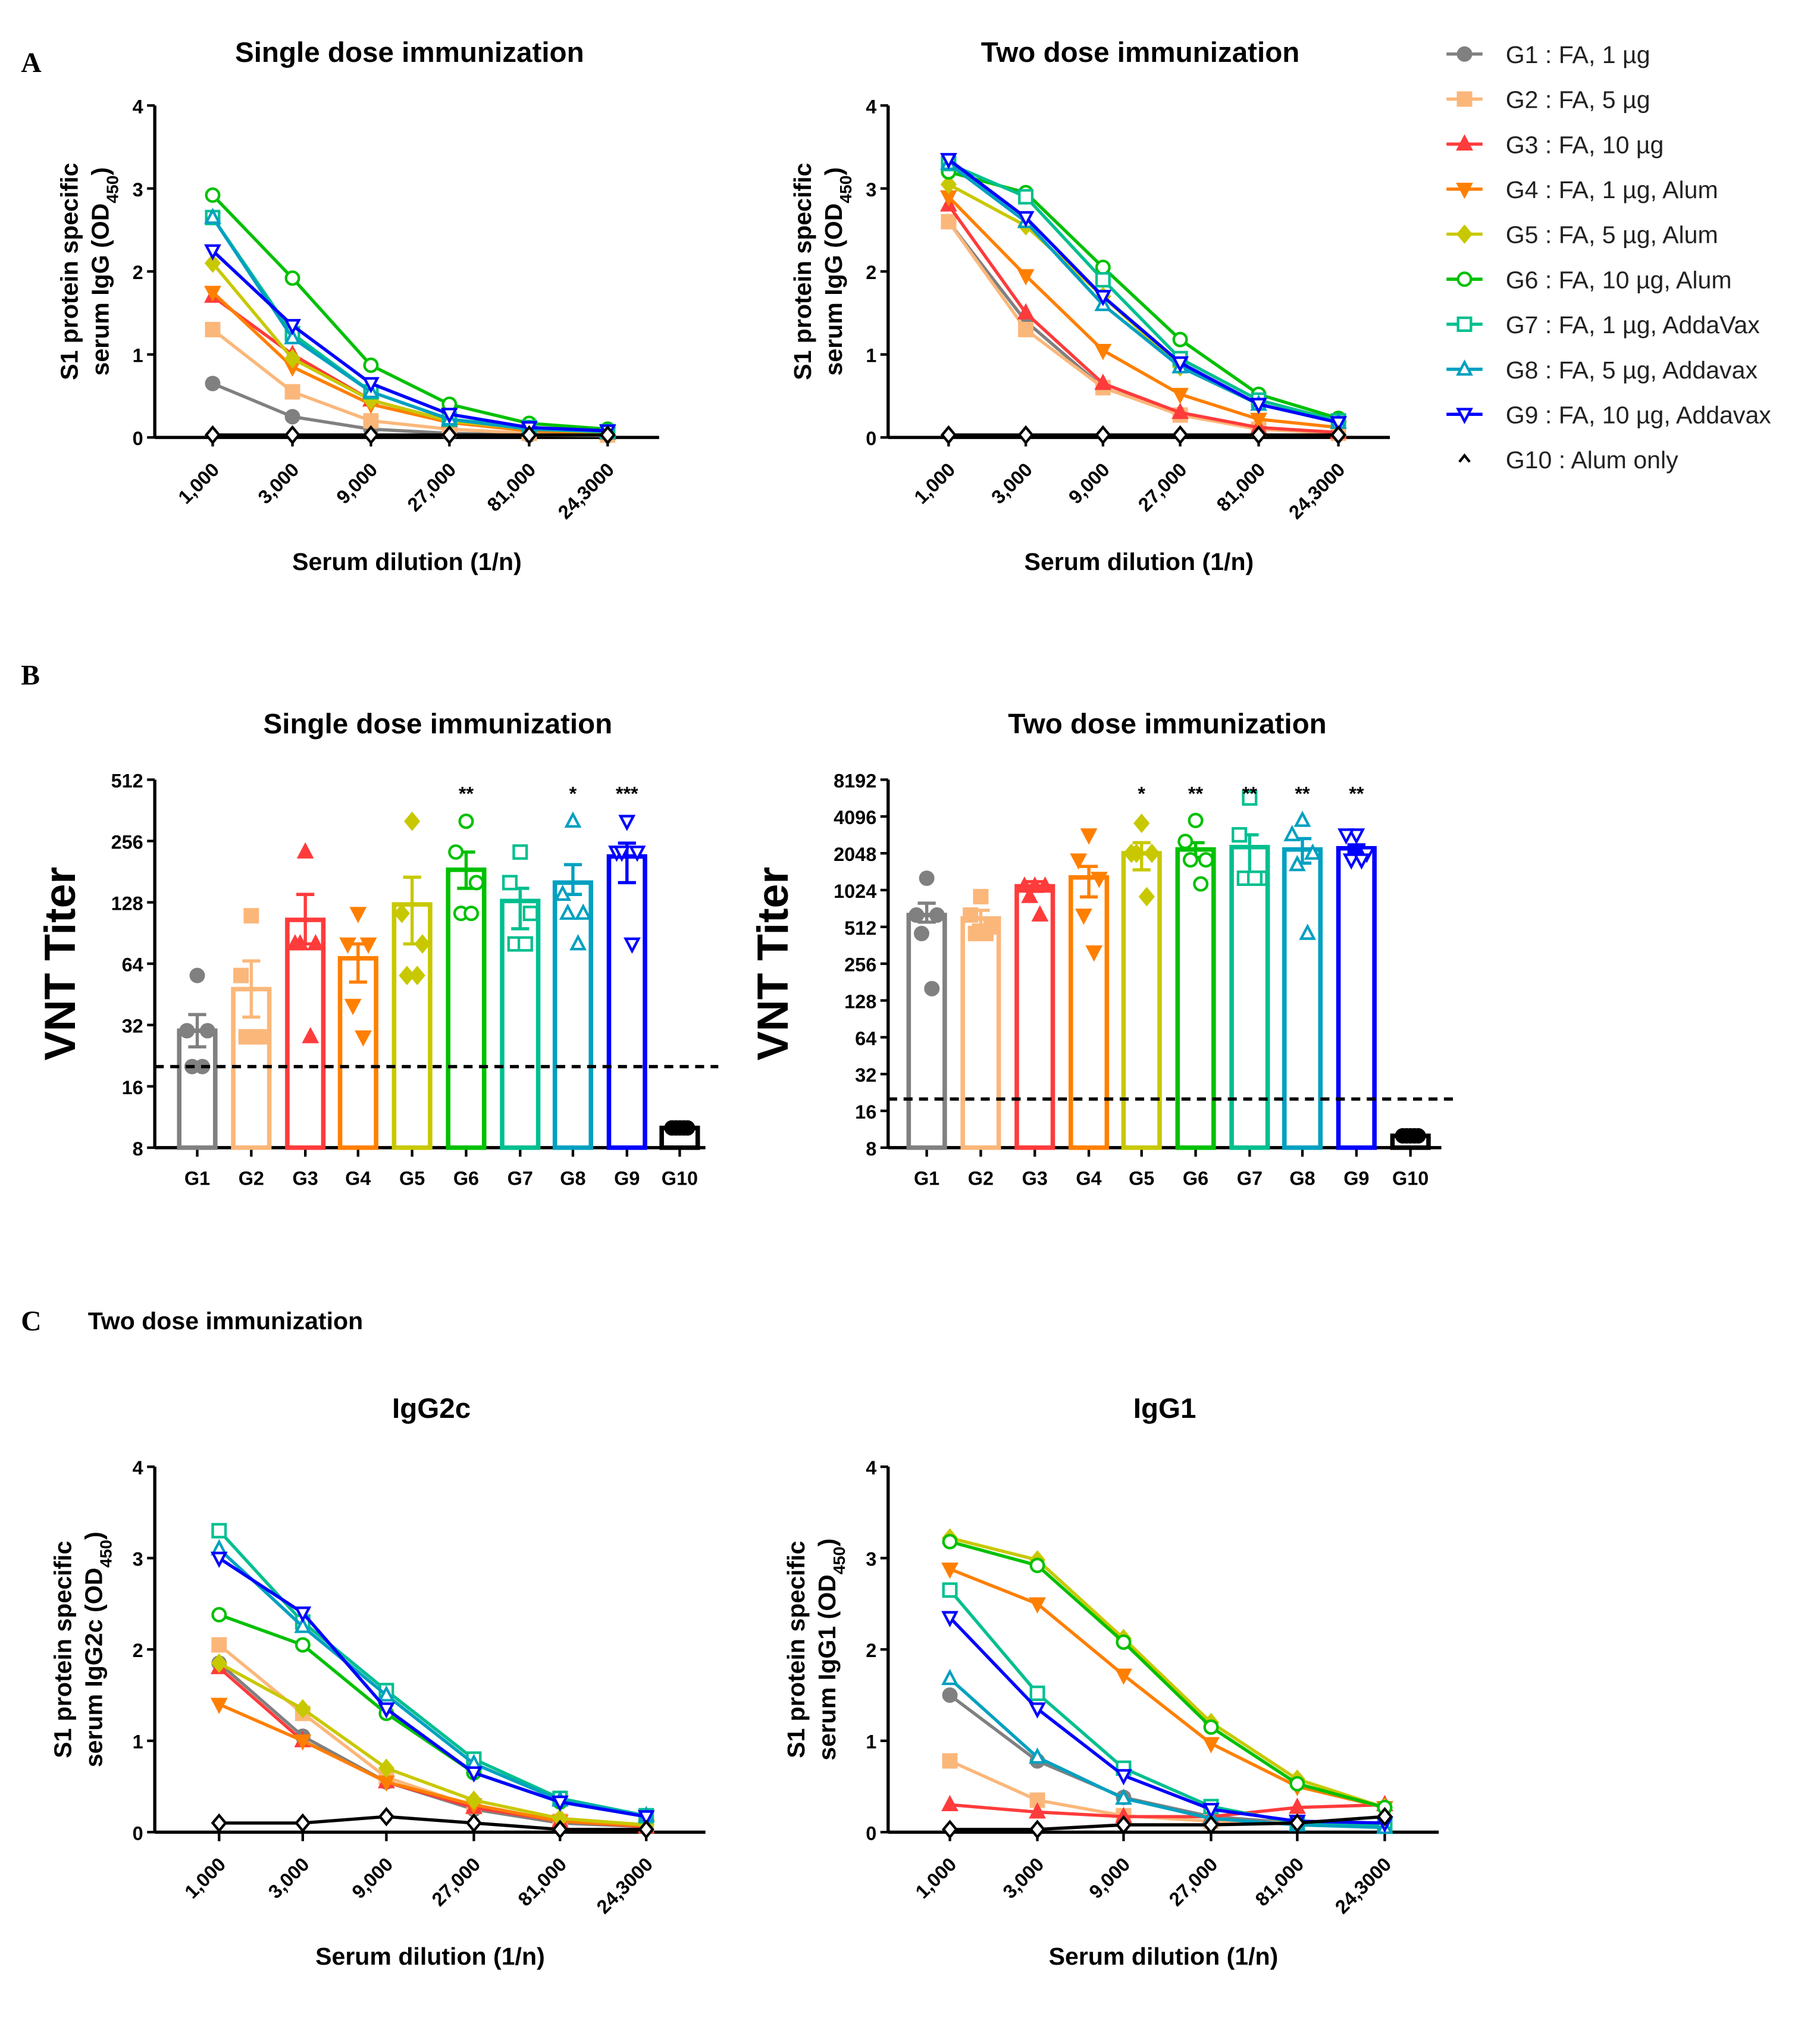 This screenshot has width=1820, height=2020. What do you see at coordinates (1602, 370) in the screenshot?
I see `legend-item-g8: G8 : FA, 5 µg, Addavax` at bounding box center [1602, 370].